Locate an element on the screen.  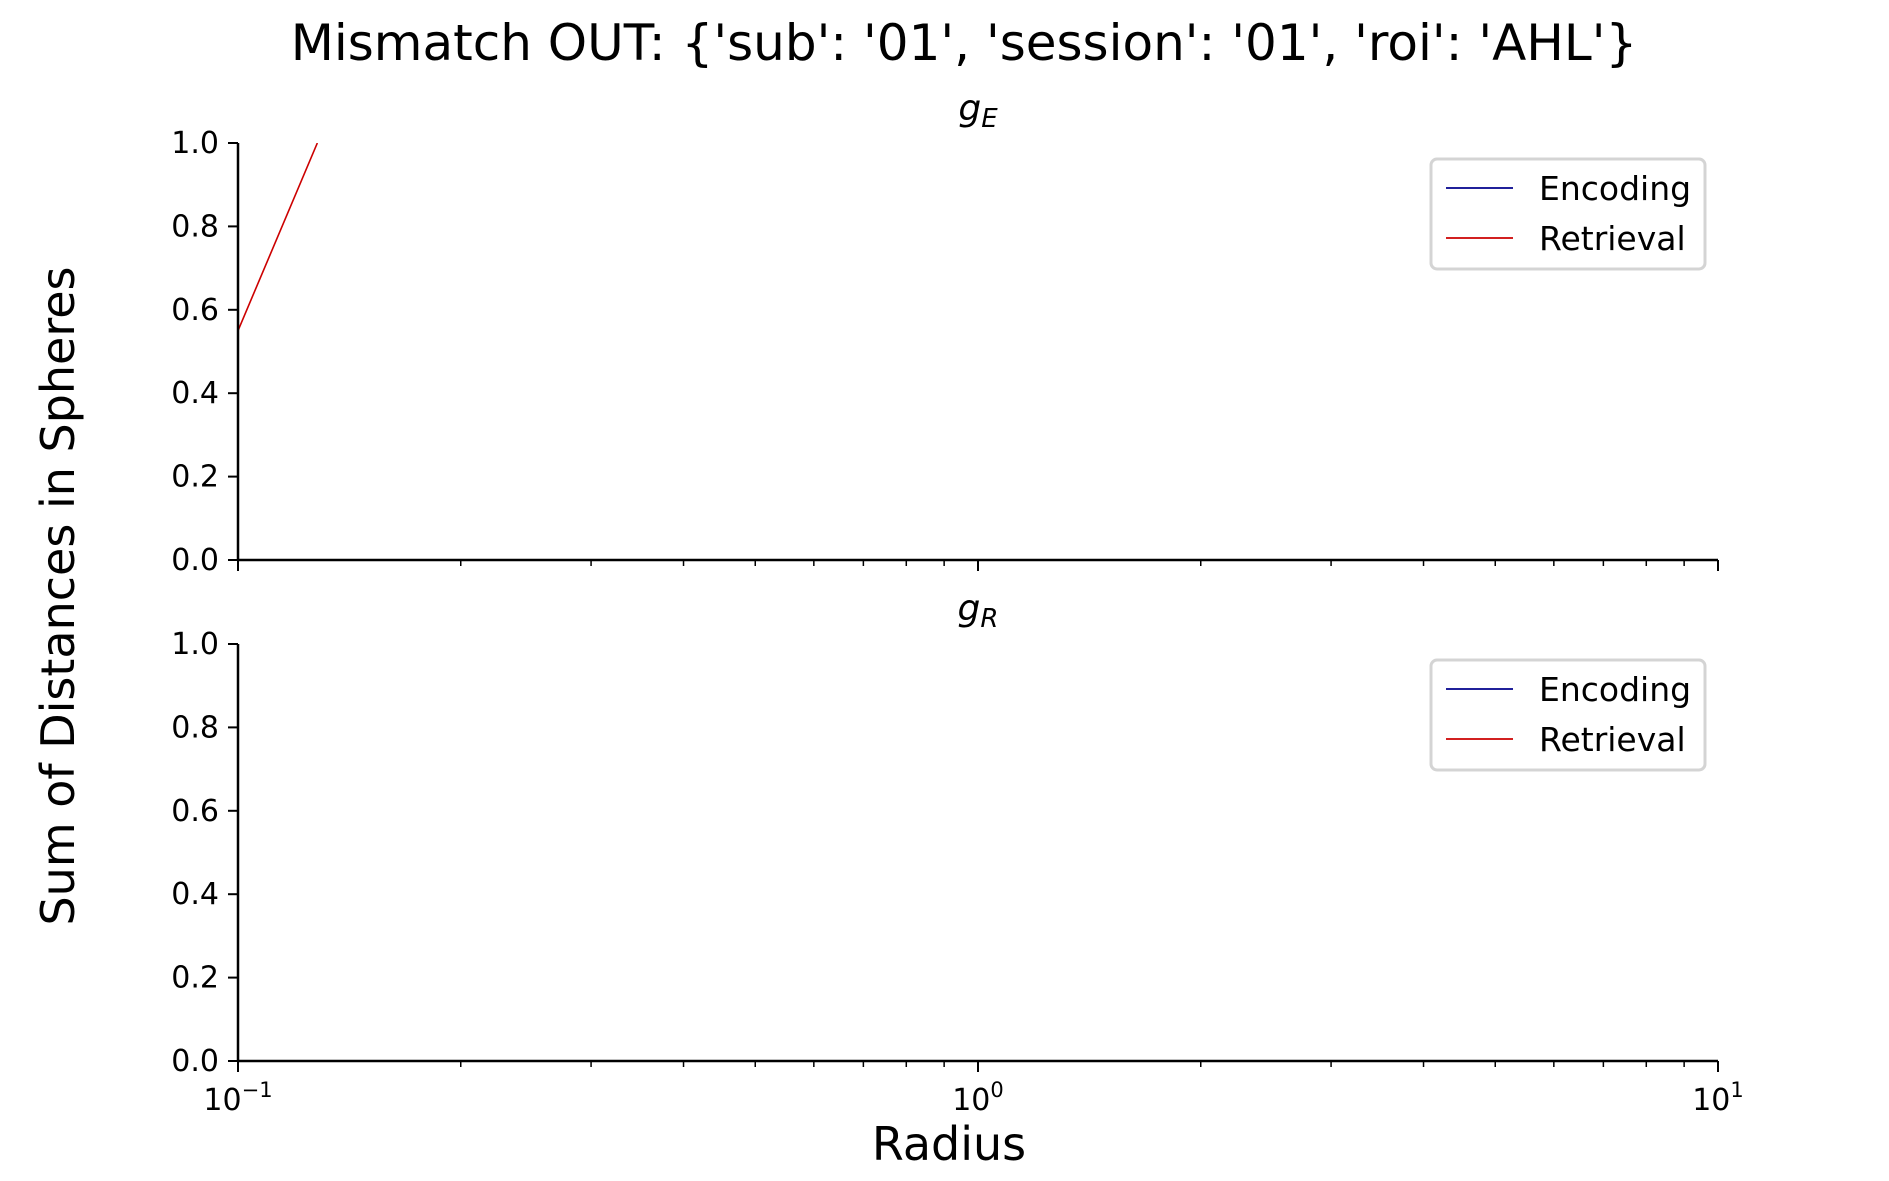
subplot-title: gE is located at coordinates (978, 111).